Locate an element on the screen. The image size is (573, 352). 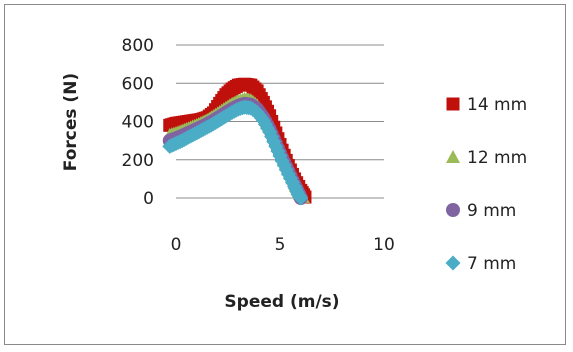
data-point is located at coordinates (301, 198).